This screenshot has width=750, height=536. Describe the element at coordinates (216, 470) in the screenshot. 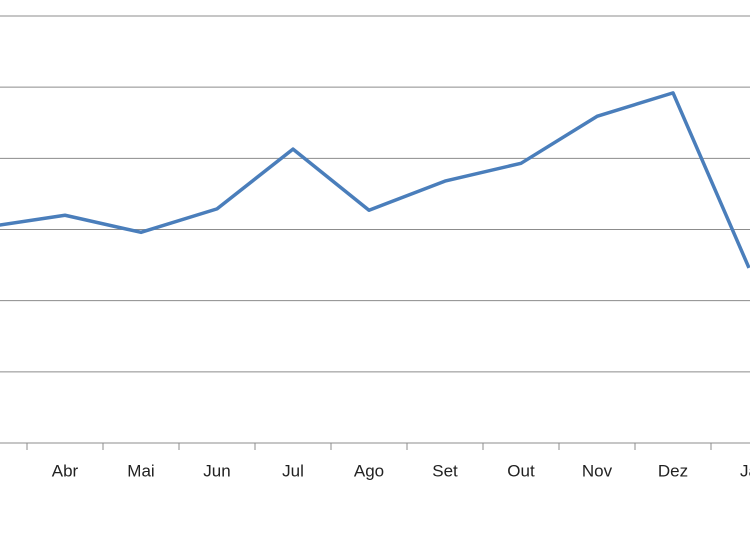

I see `x-tick-label: Jun` at that location.